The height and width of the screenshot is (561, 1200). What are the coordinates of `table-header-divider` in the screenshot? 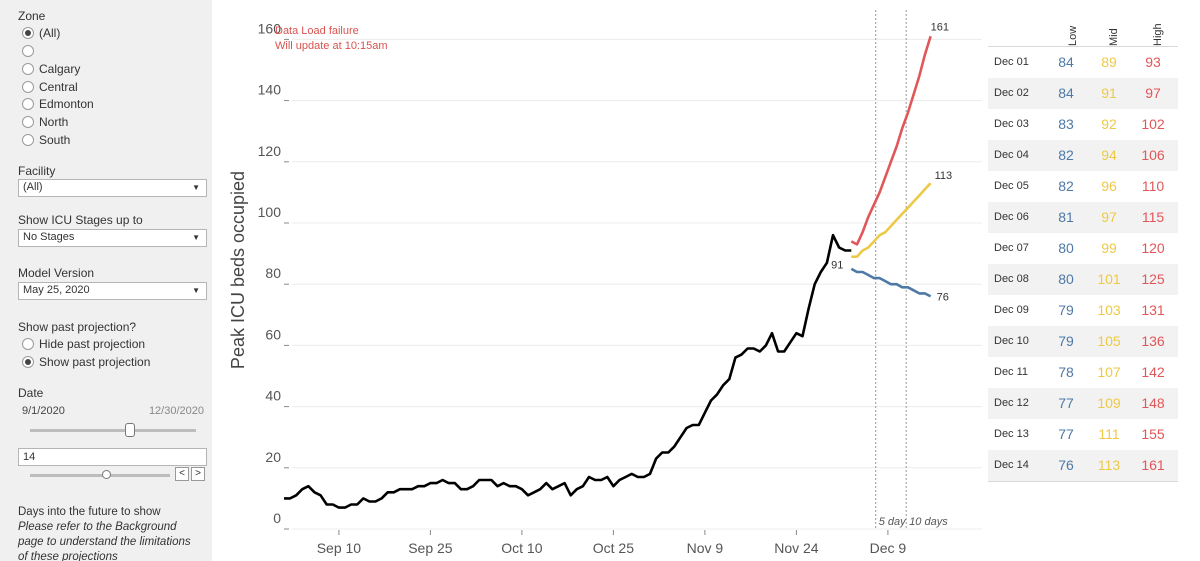 It's located at (1083, 46).